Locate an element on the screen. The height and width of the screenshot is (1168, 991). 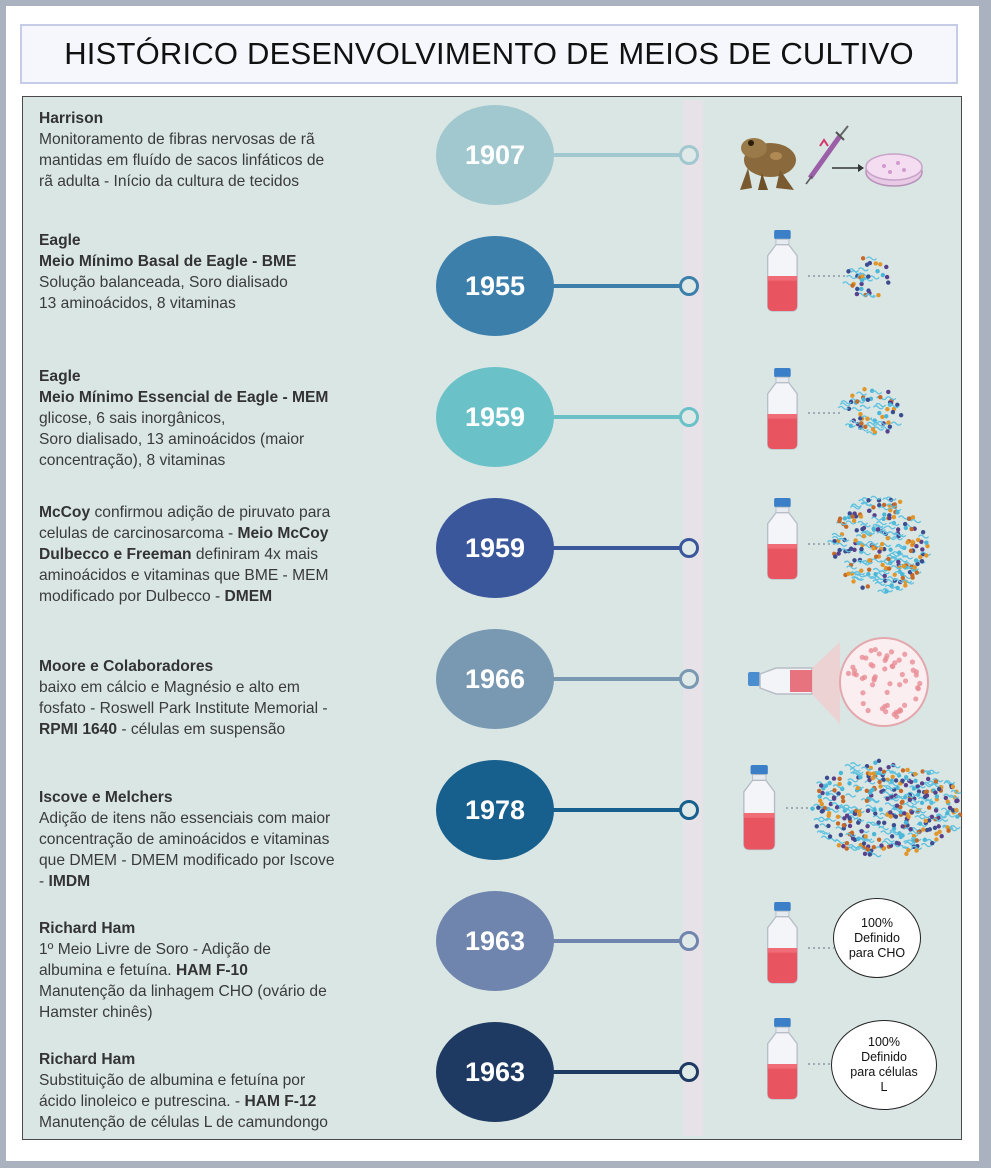
entry-line: modificado por Dulbecco - DMEM is located at coordinates (156, 596).